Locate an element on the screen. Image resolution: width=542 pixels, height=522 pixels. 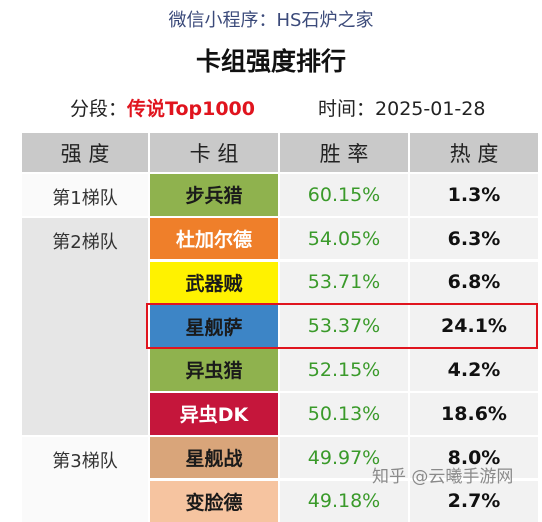
tier-label: 第2梯队 is located at coordinates (85, 326).